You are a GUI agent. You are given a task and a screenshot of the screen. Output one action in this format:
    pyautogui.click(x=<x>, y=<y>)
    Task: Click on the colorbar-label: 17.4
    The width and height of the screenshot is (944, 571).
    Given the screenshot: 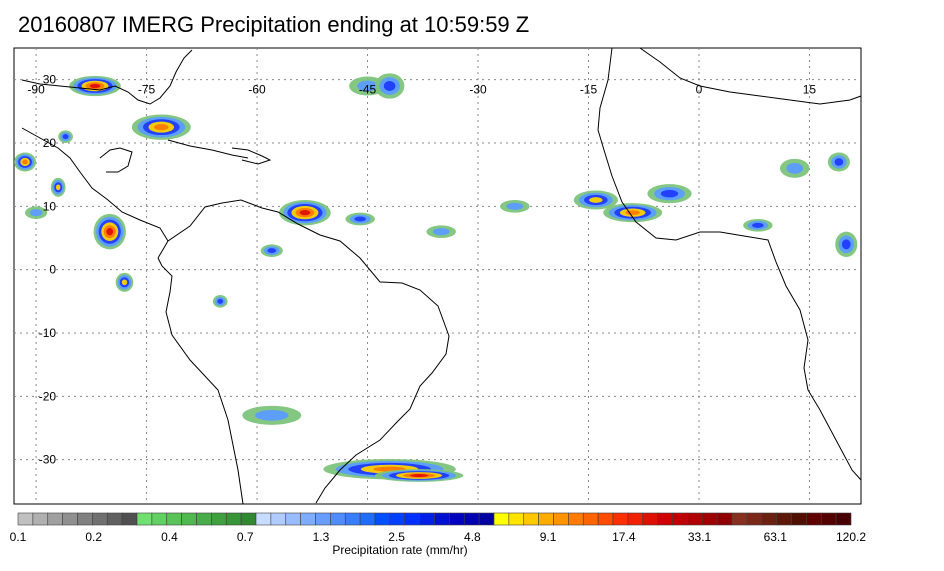 What is the action you would take?
    pyautogui.click(x=624, y=537)
    